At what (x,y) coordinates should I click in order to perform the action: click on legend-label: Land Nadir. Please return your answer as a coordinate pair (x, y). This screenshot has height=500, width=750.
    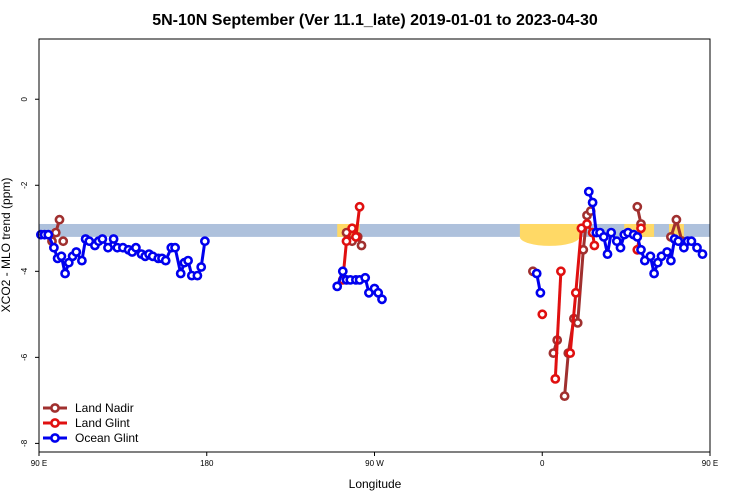
    Looking at the image, I should click on (104, 408).